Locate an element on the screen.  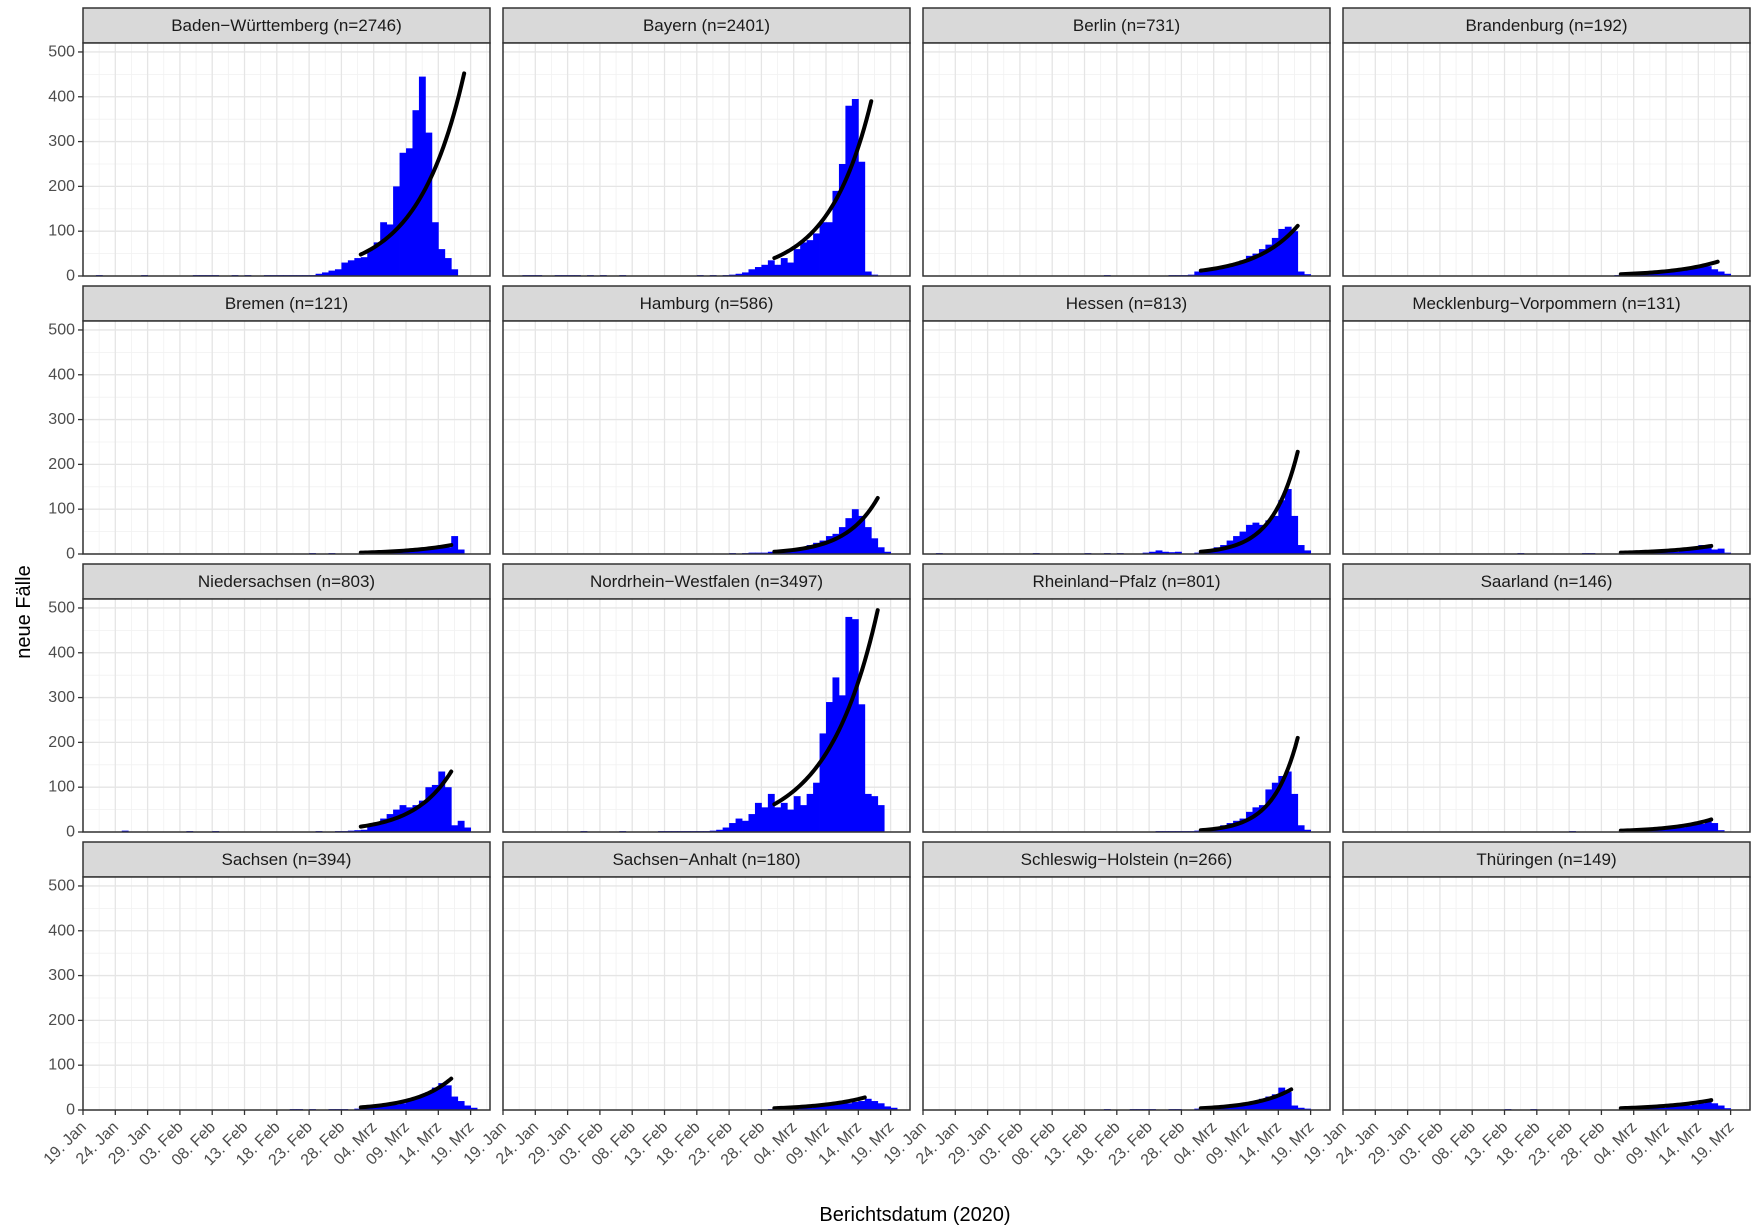
facet-title: Rheinland−Pfalz (n=801) is located at coordinates (1126, 581).